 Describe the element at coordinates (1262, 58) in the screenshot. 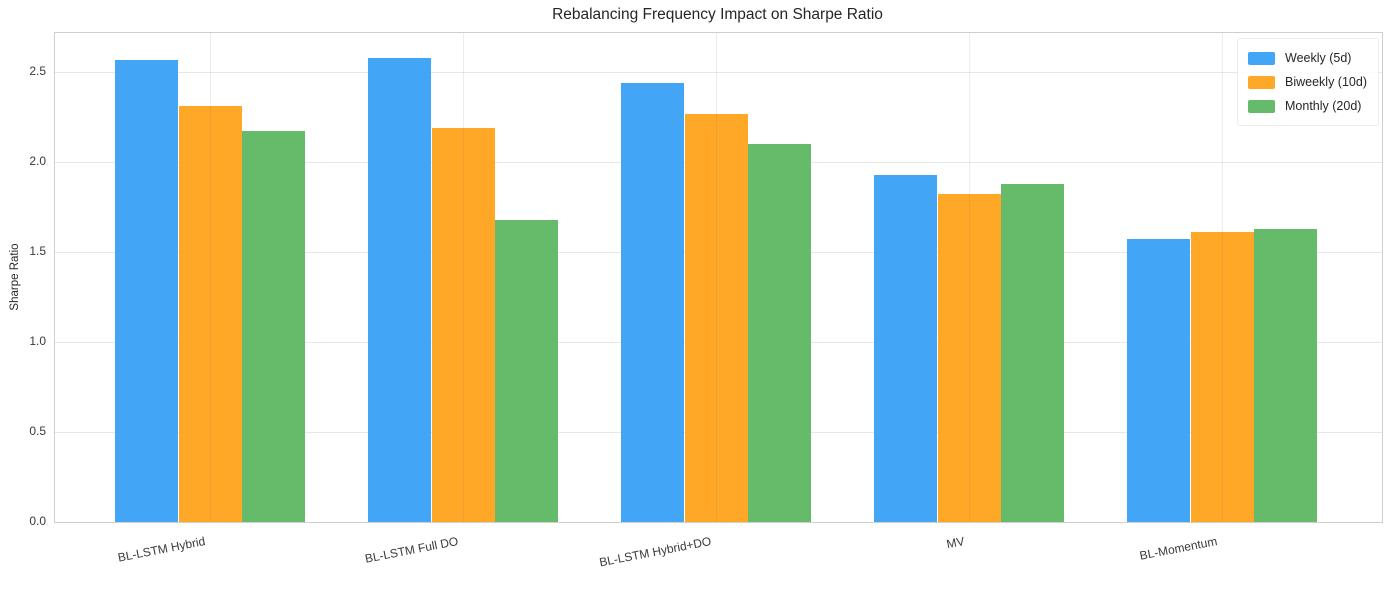

I see `legend-swatch-weekly-icon` at that location.